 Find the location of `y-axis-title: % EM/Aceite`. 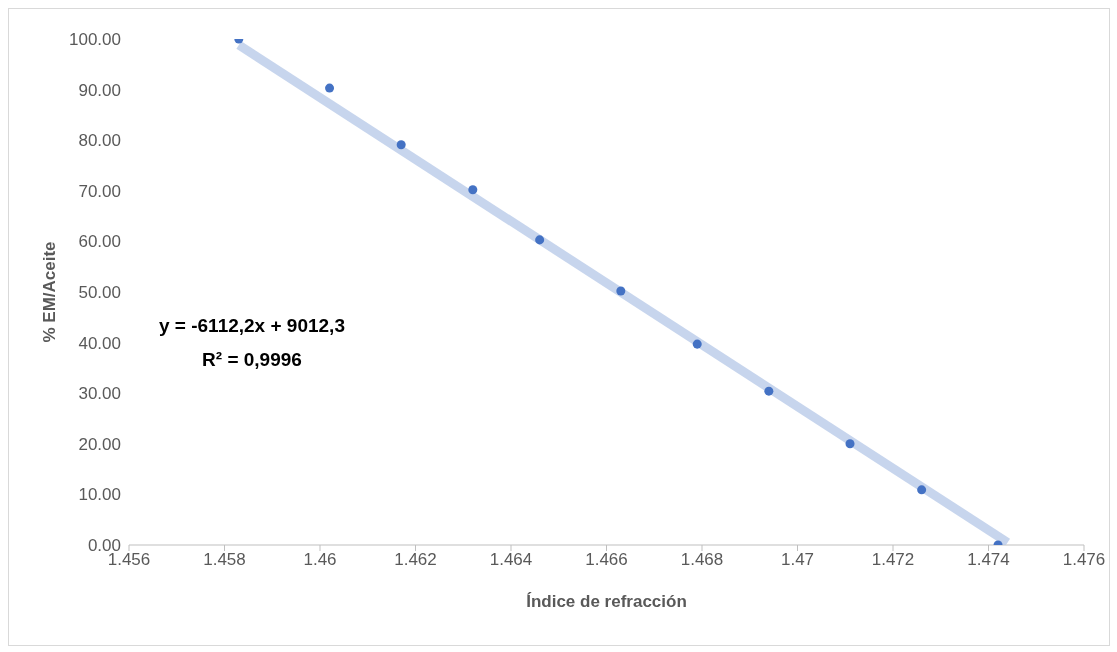

y-axis-title: % EM/Aceite is located at coordinates (50, 292).